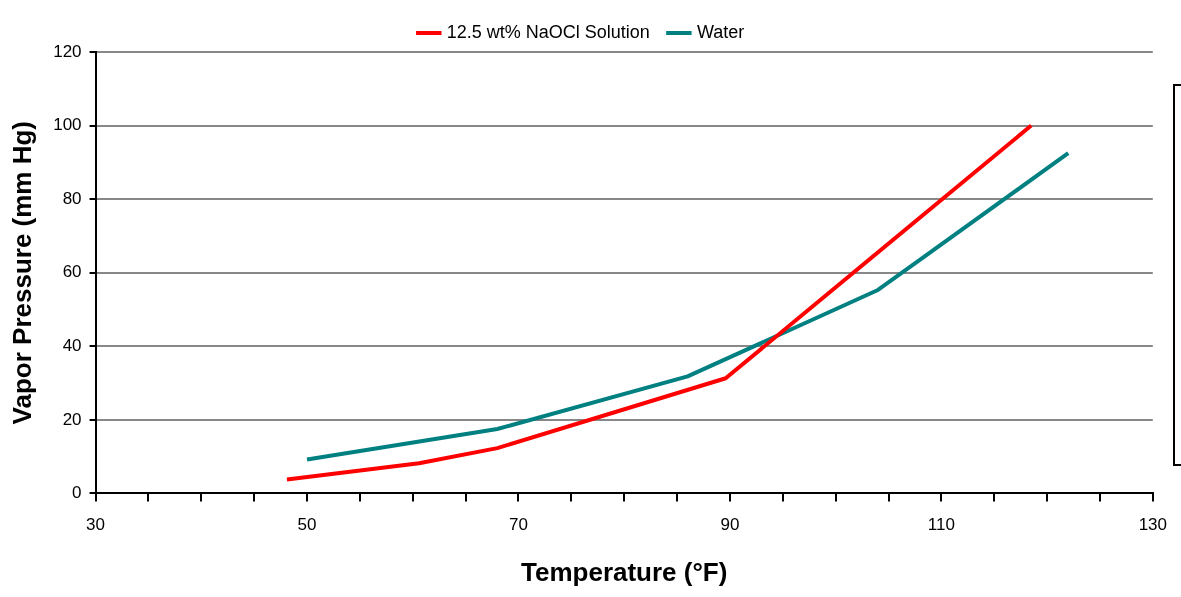  What do you see at coordinates (72, 419) in the screenshot?
I see `y-tick-label: 20` at bounding box center [72, 419].